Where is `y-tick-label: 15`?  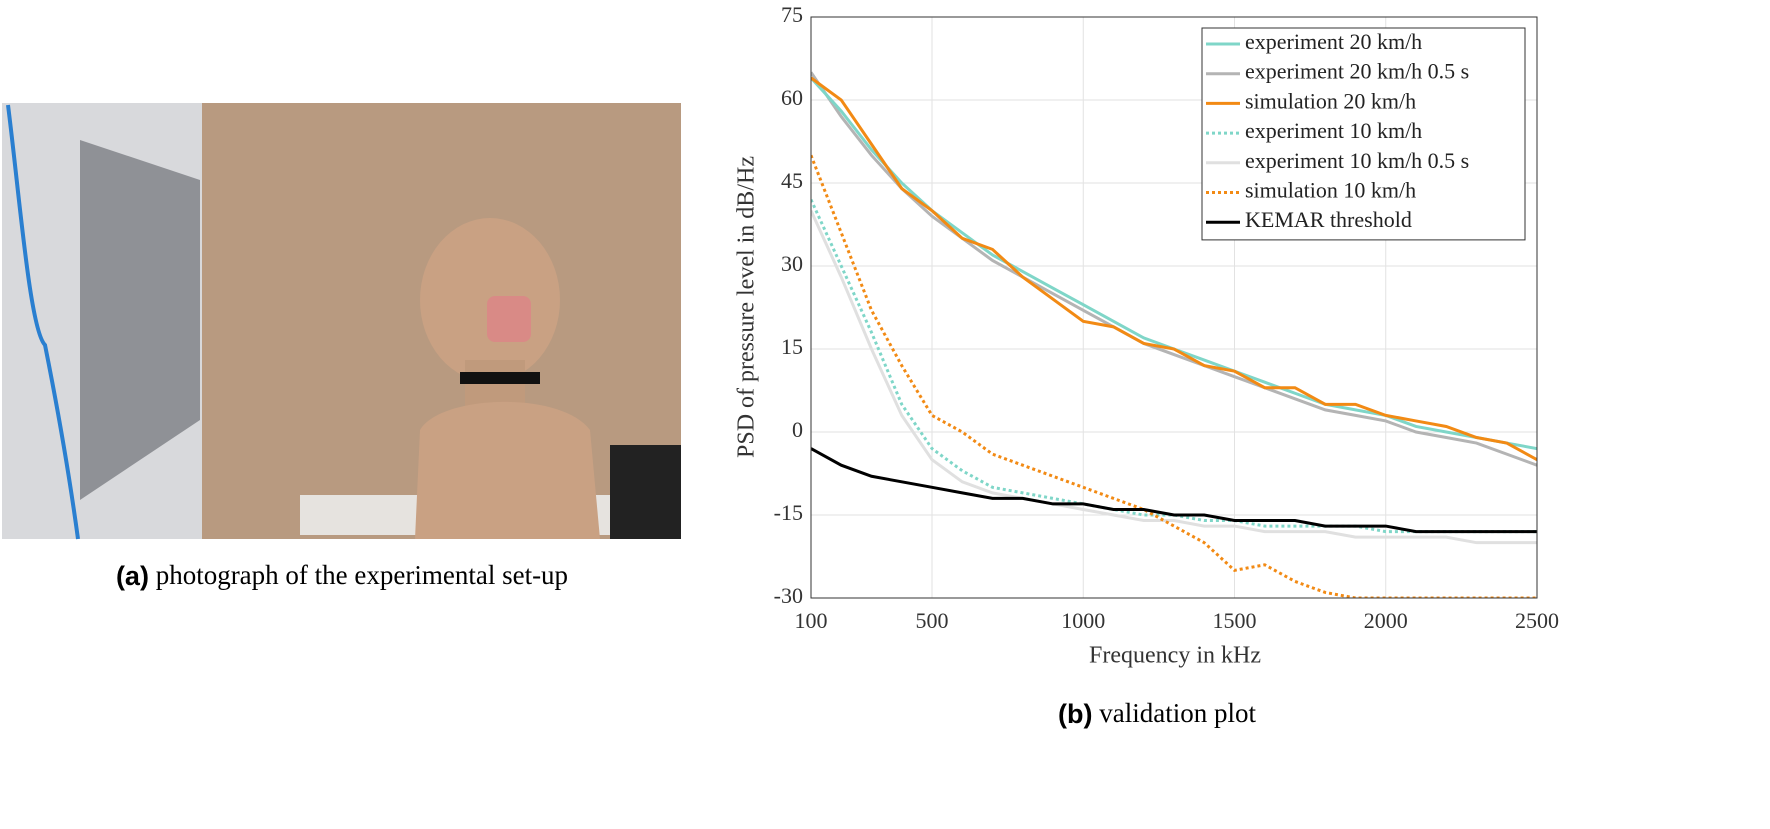
y-tick-label: 15 is located at coordinates (792, 346).